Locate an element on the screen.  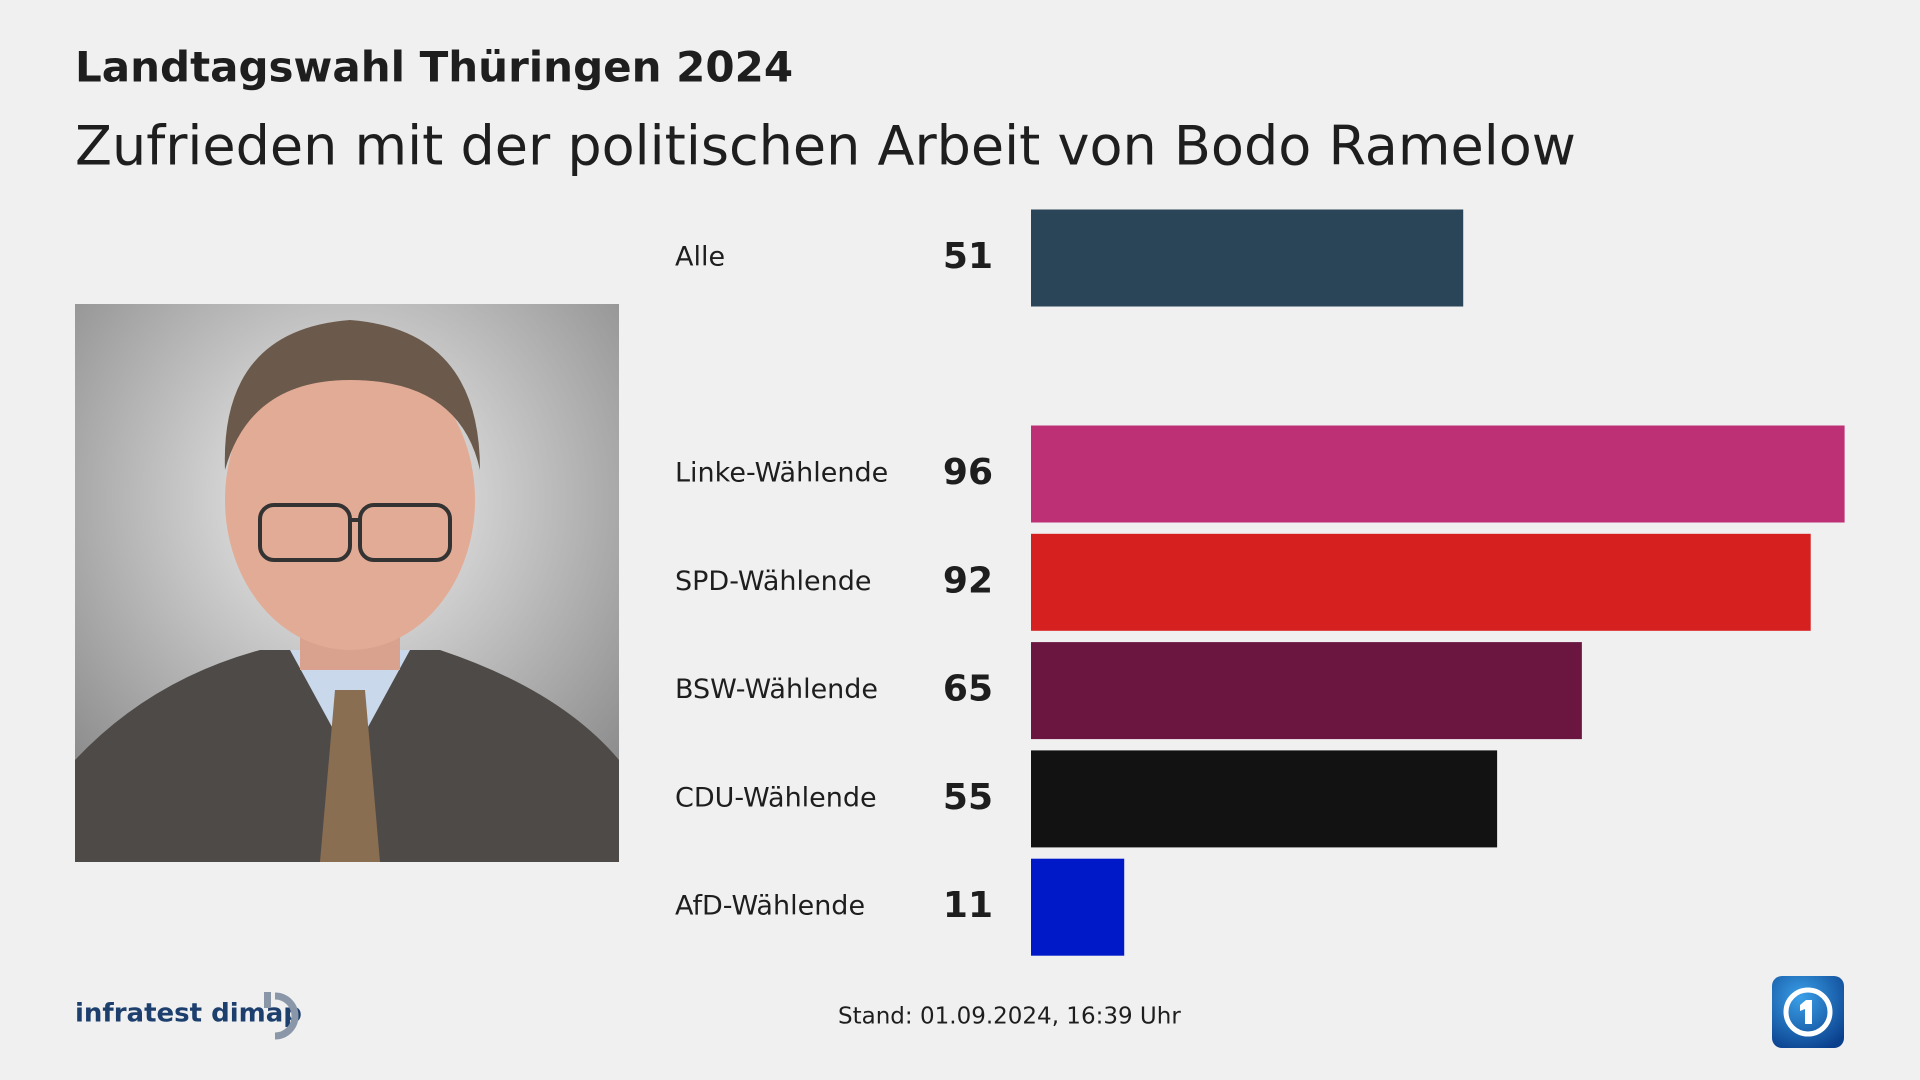
category-label: Alle is located at coordinates (700, 257).